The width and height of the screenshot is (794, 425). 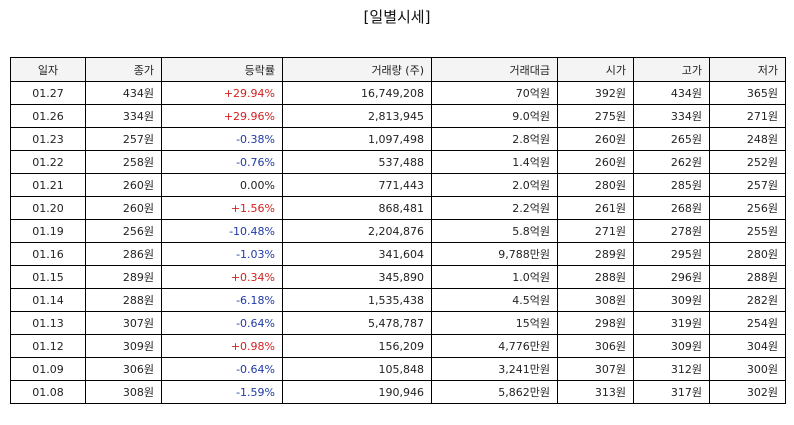 What do you see at coordinates (671, 231) in the screenshot?
I see `high-cell: 278원` at bounding box center [671, 231].